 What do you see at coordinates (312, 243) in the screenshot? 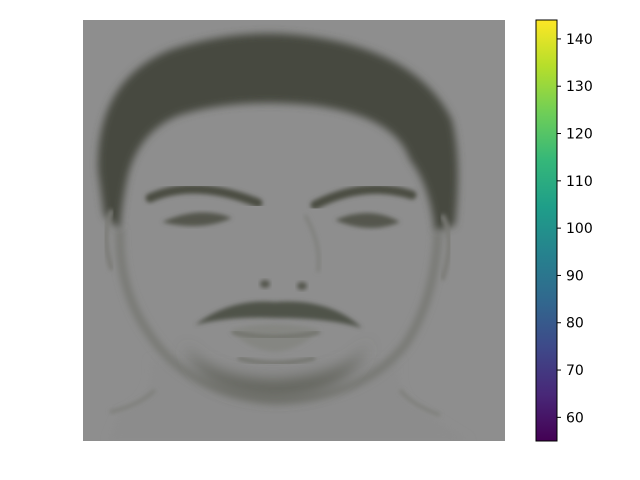
I see `nose-bridge` at bounding box center [312, 243].